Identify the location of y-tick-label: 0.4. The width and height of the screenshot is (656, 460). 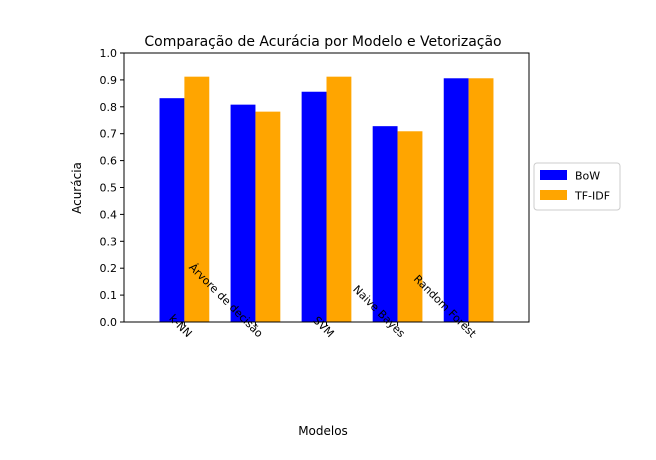
(109, 214).